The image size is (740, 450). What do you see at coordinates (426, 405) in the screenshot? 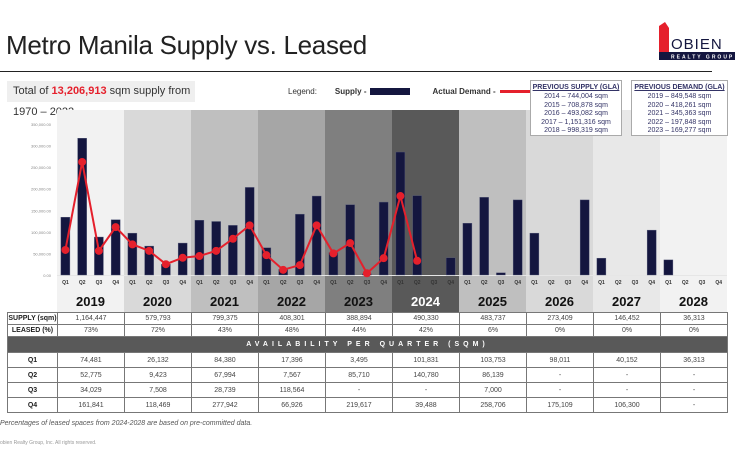
I see `table-cell: 39,488` at bounding box center [426, 405].